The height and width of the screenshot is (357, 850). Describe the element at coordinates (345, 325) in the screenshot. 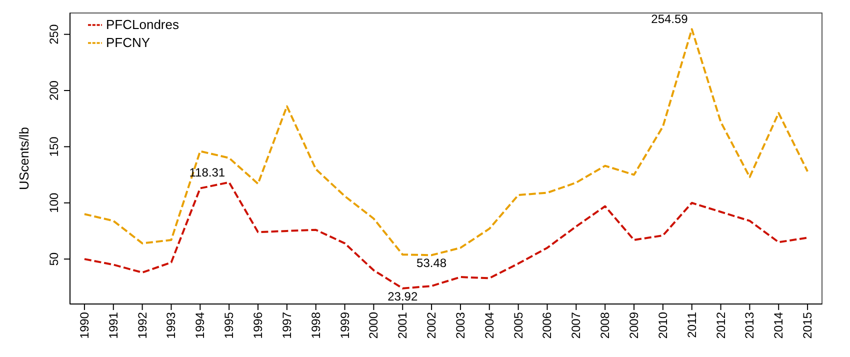

I see `x-tick-label: 1999` at that location.